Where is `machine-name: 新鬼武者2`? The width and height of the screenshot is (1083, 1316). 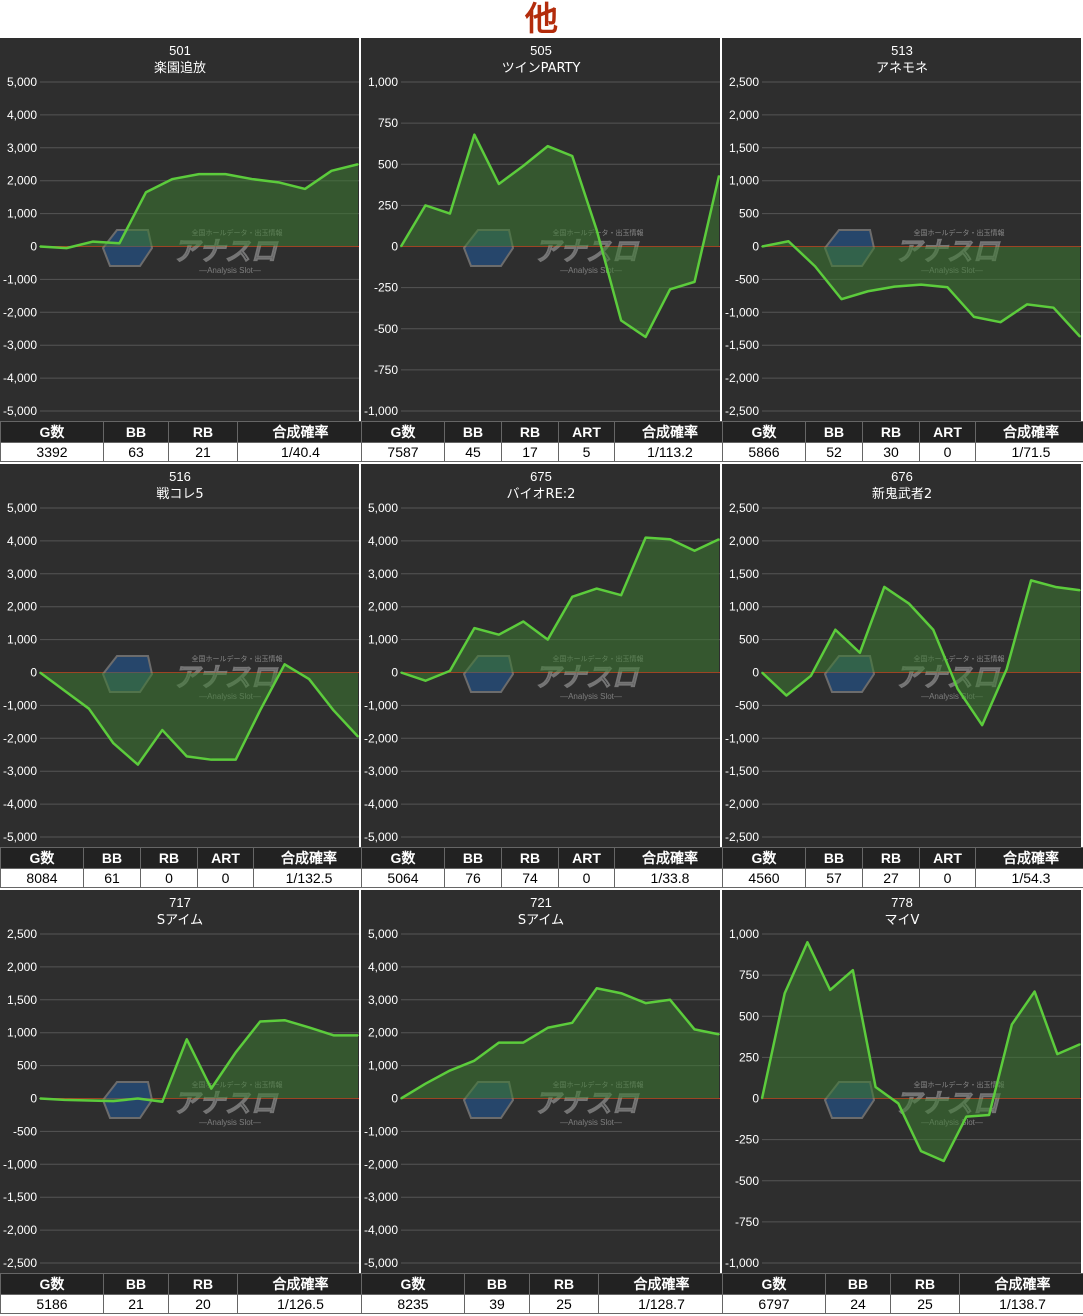
machine-name: 新鬼武者2 is located at coordinates (902, 494).